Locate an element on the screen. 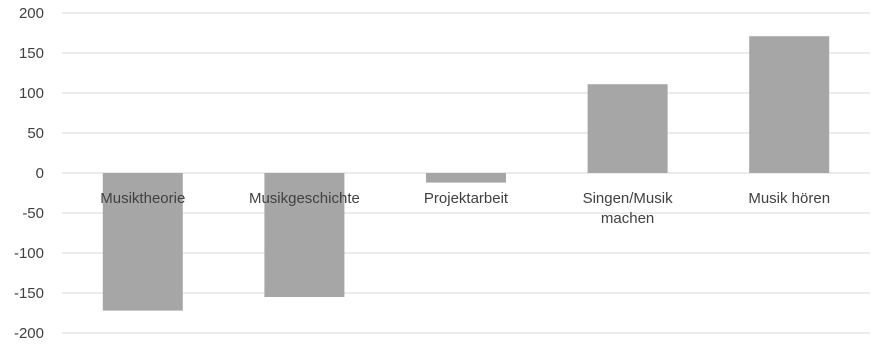  y-tick-label: -50 is located at coordinates (33, 213).